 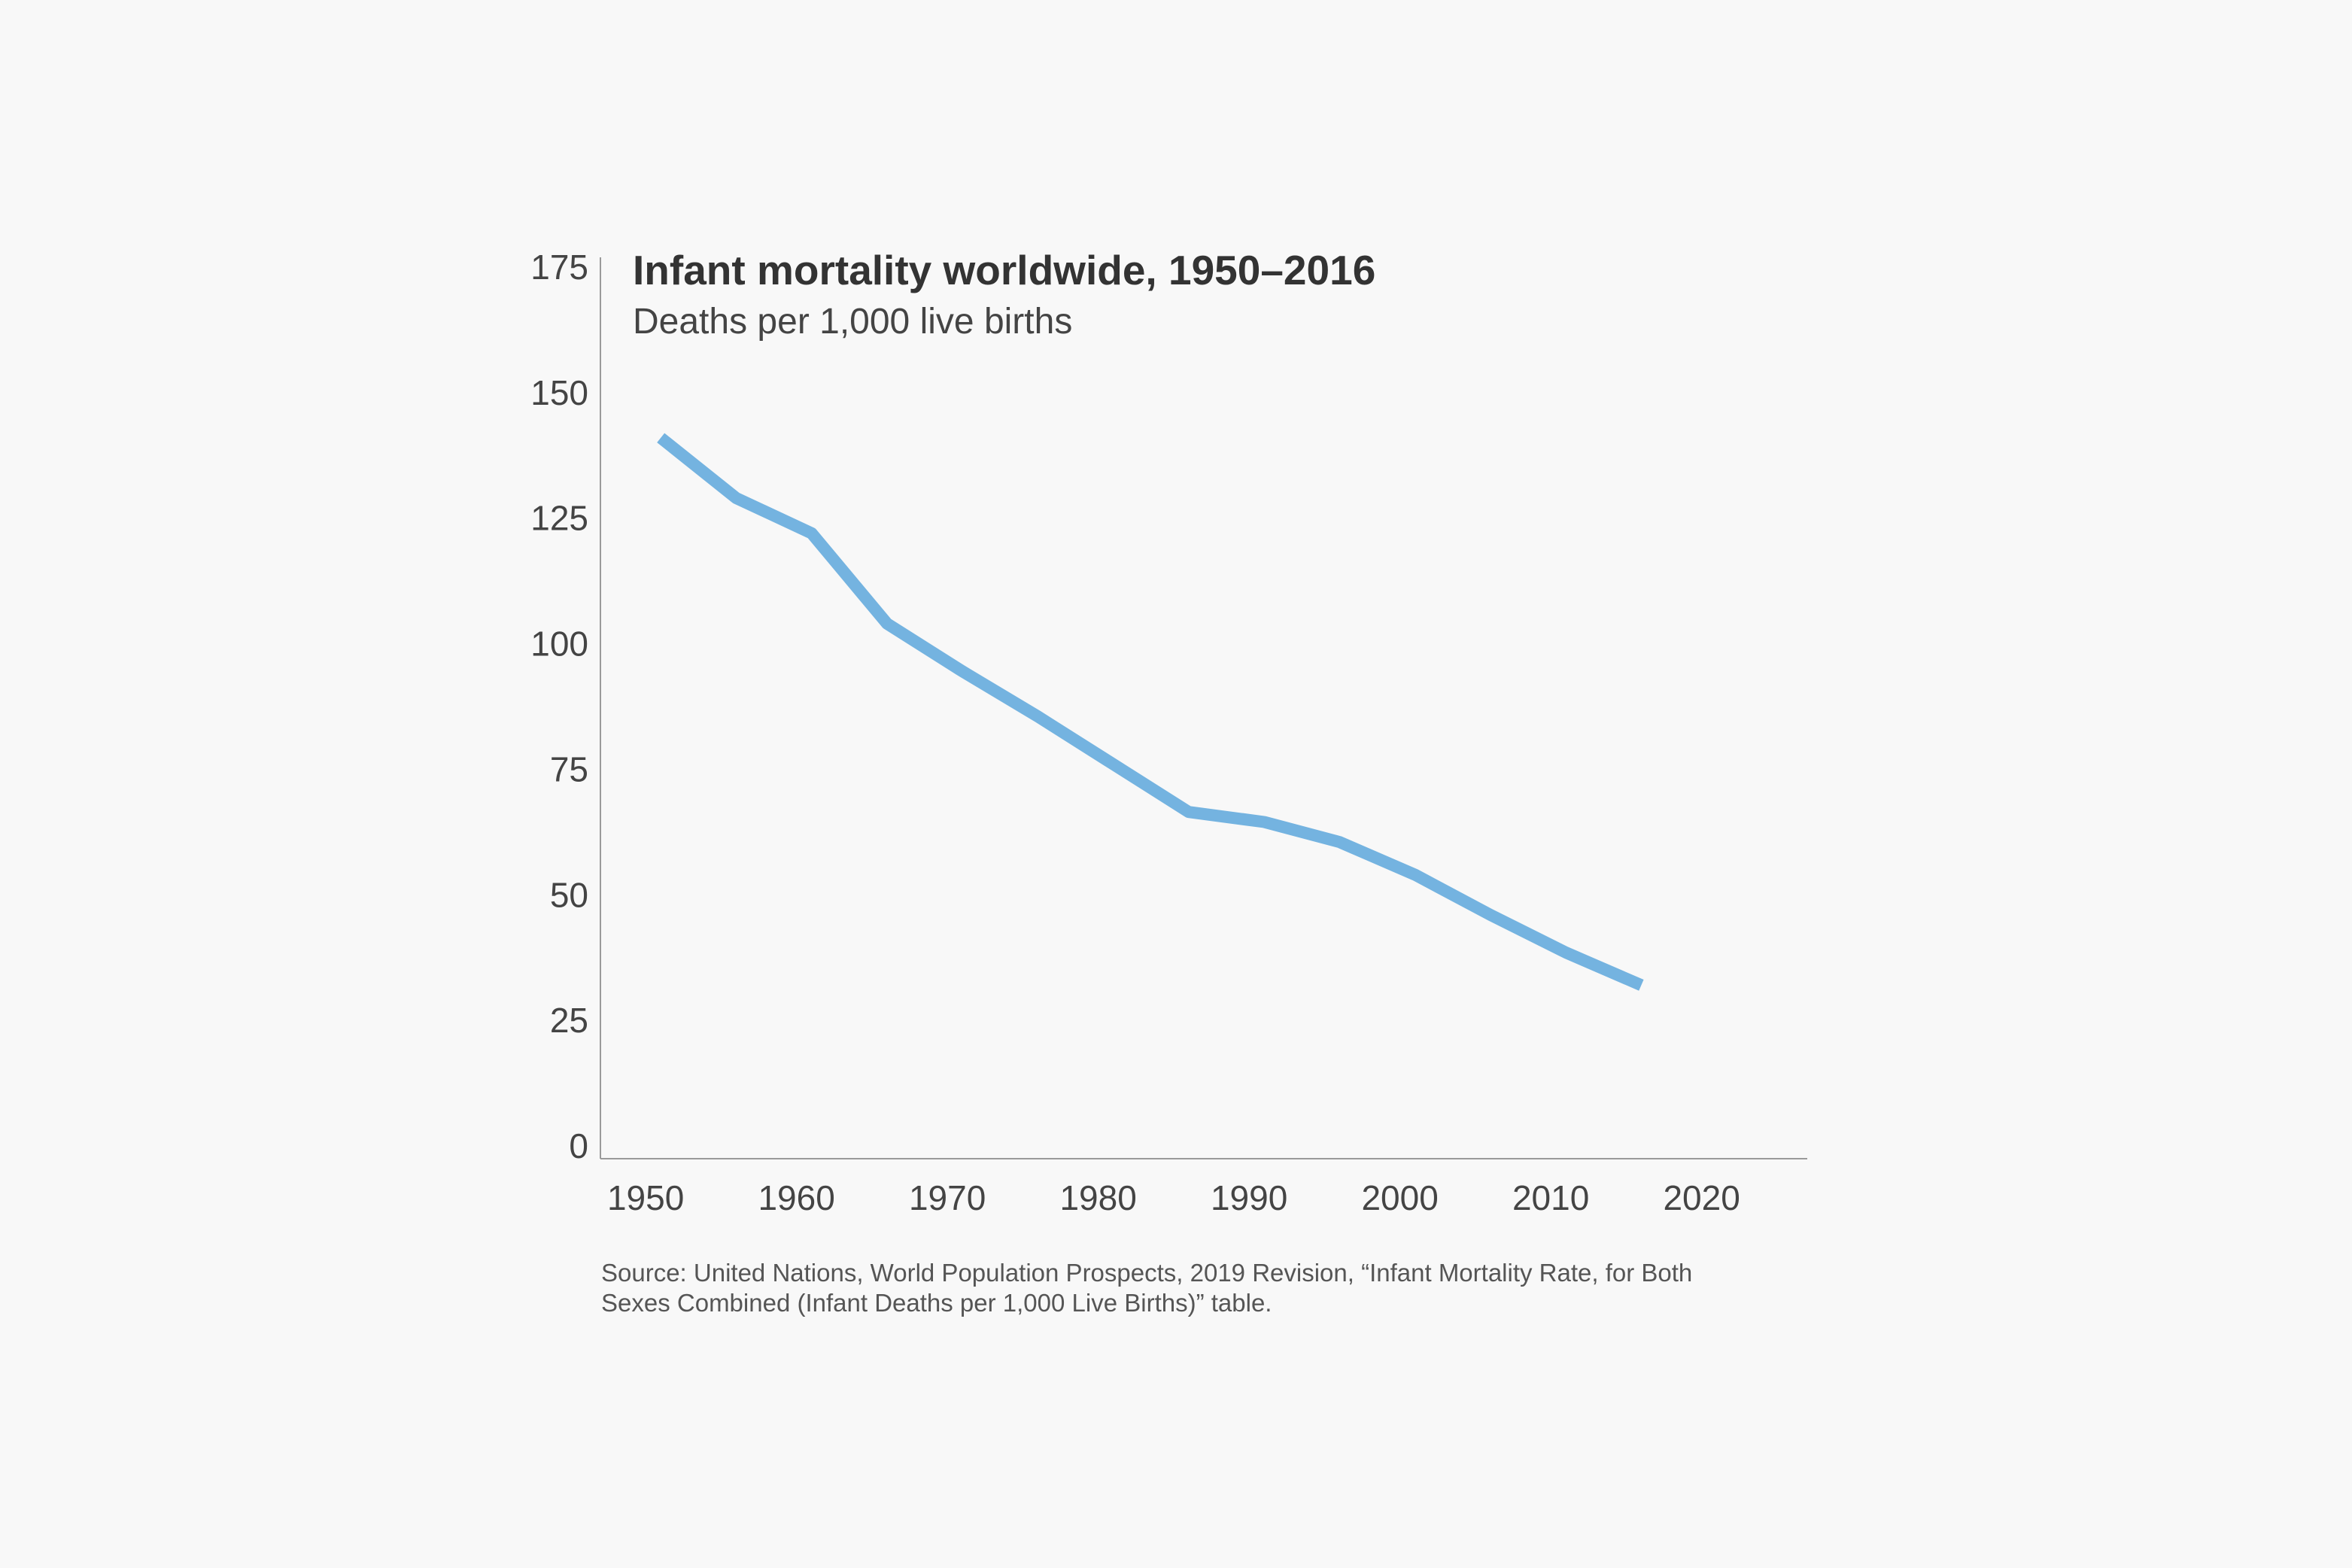 I want to click on y-tick-label-175: 175, so click(x=559, y=267).